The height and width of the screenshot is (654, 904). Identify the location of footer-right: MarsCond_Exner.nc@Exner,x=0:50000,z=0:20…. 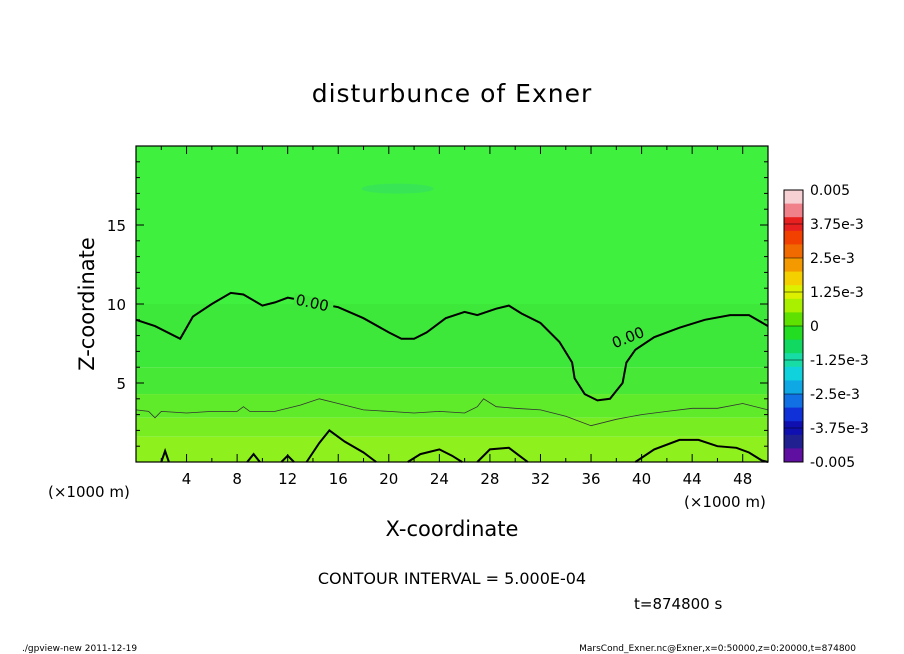
(717, 649).